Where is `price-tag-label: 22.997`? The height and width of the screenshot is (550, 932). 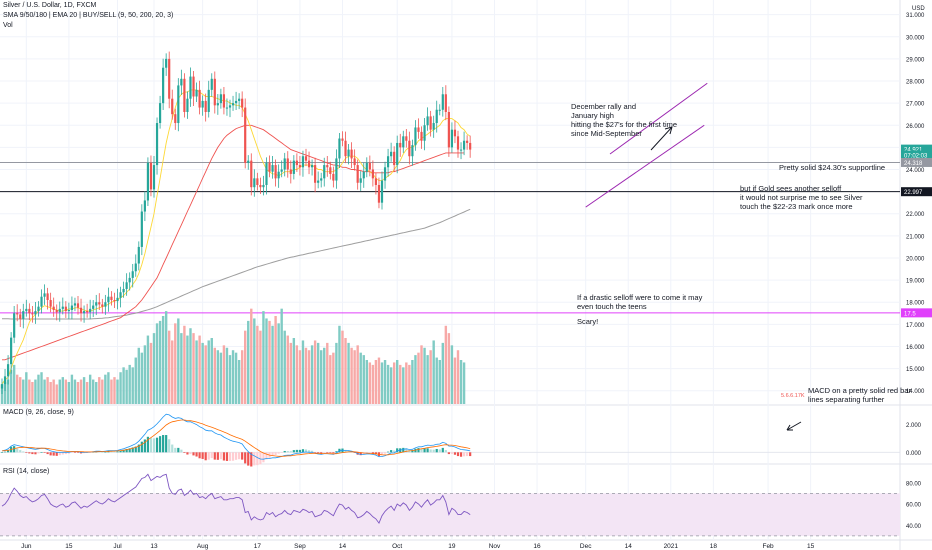 price-tag-label: 22.997 is located at coordinates (913, 193).